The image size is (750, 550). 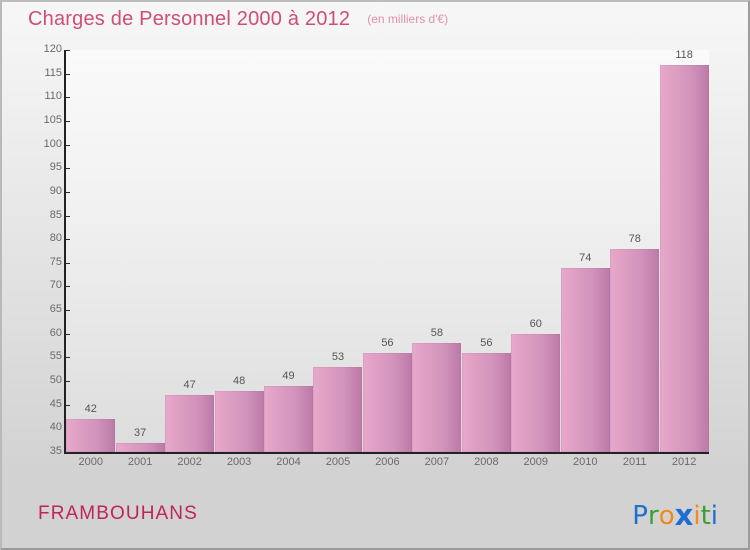 I want to click on bar-2012, so click(x=684, y=258).